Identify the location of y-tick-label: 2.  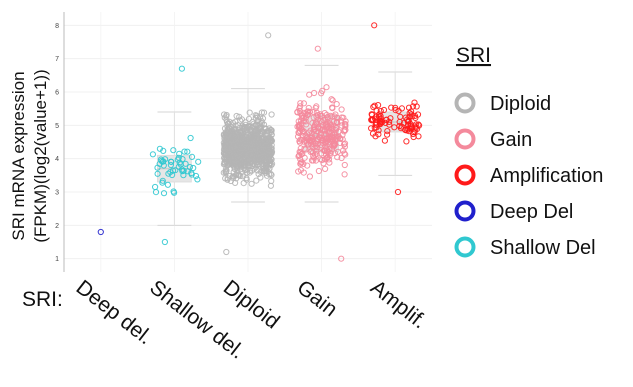
(57, 226).